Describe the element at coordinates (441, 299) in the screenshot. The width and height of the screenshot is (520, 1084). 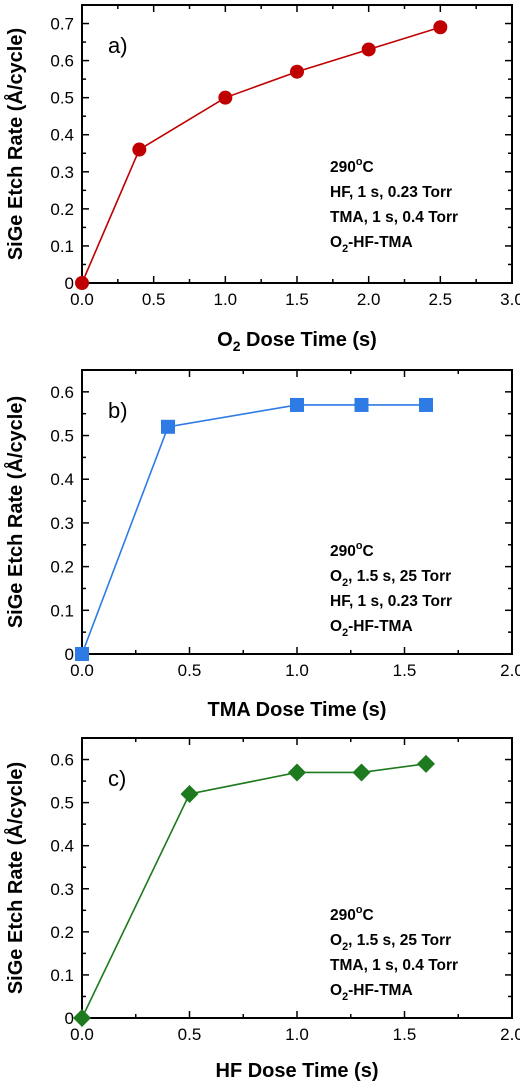
I see `x-tick-label: 2.5` at that location.